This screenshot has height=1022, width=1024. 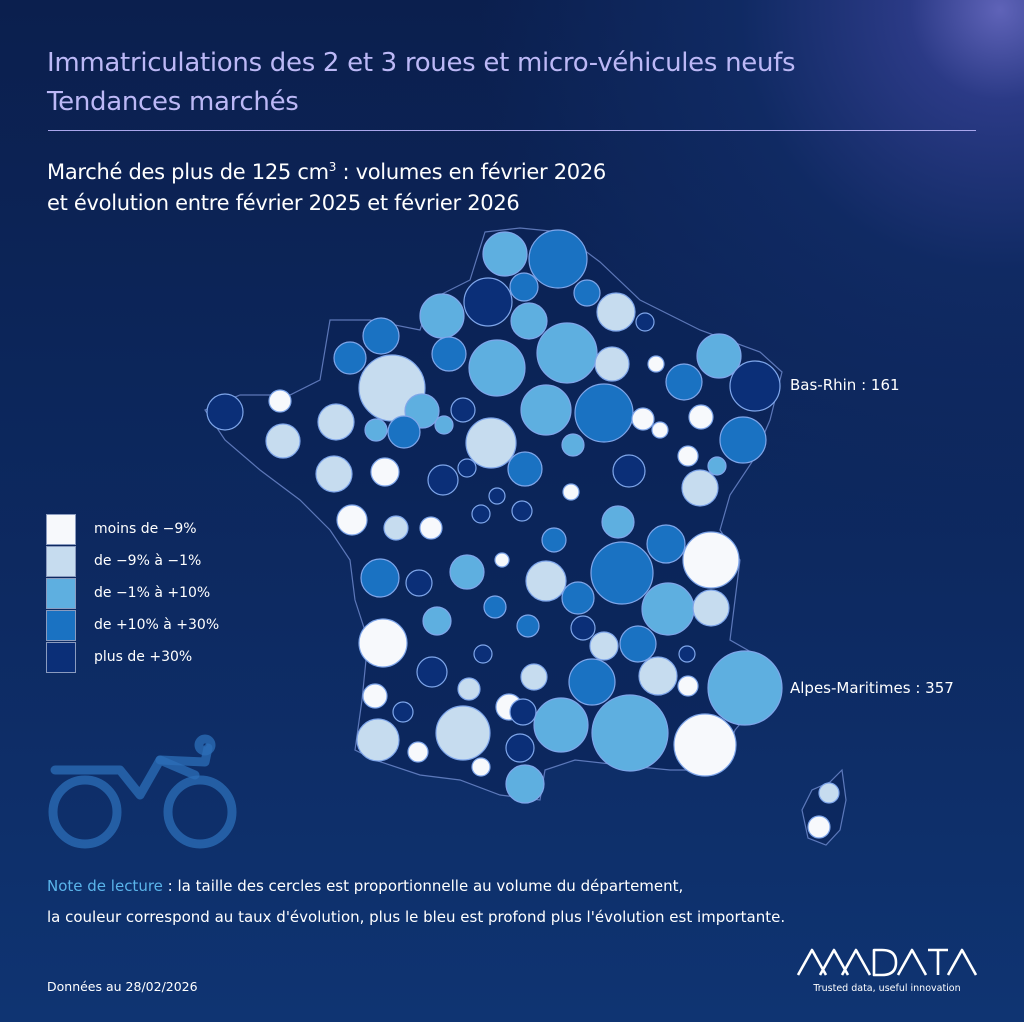 I want to click on logo-wordmark, so click(x=887, y=962).